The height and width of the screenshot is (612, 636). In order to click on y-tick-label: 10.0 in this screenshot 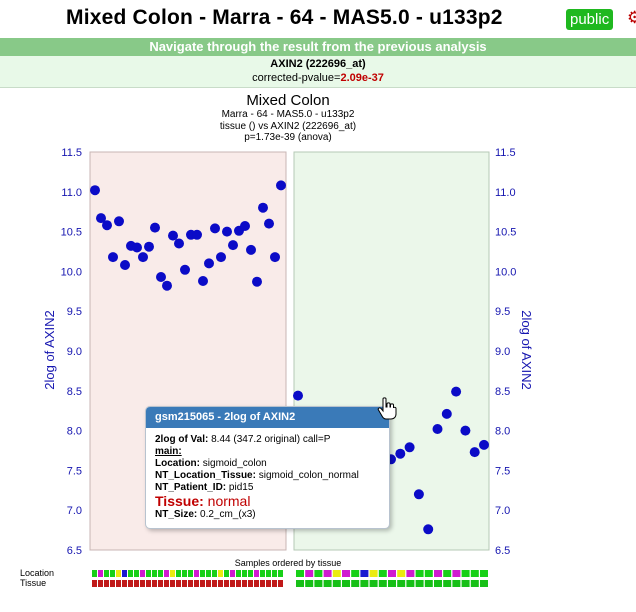, I will do `click(505, 272)`.